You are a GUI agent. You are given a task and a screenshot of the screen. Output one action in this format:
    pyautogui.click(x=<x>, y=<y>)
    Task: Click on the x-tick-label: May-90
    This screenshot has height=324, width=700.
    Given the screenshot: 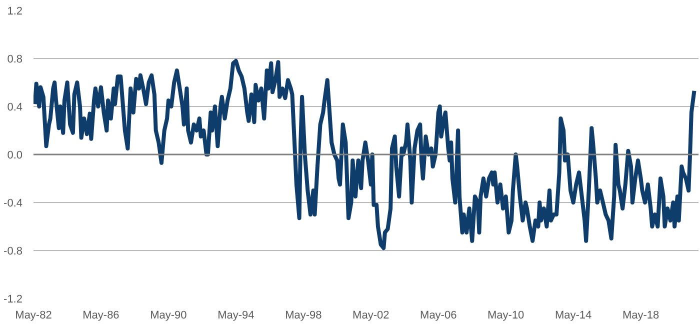 What is the action you would take?
    pyautogui.click(x=168, y=316)
    